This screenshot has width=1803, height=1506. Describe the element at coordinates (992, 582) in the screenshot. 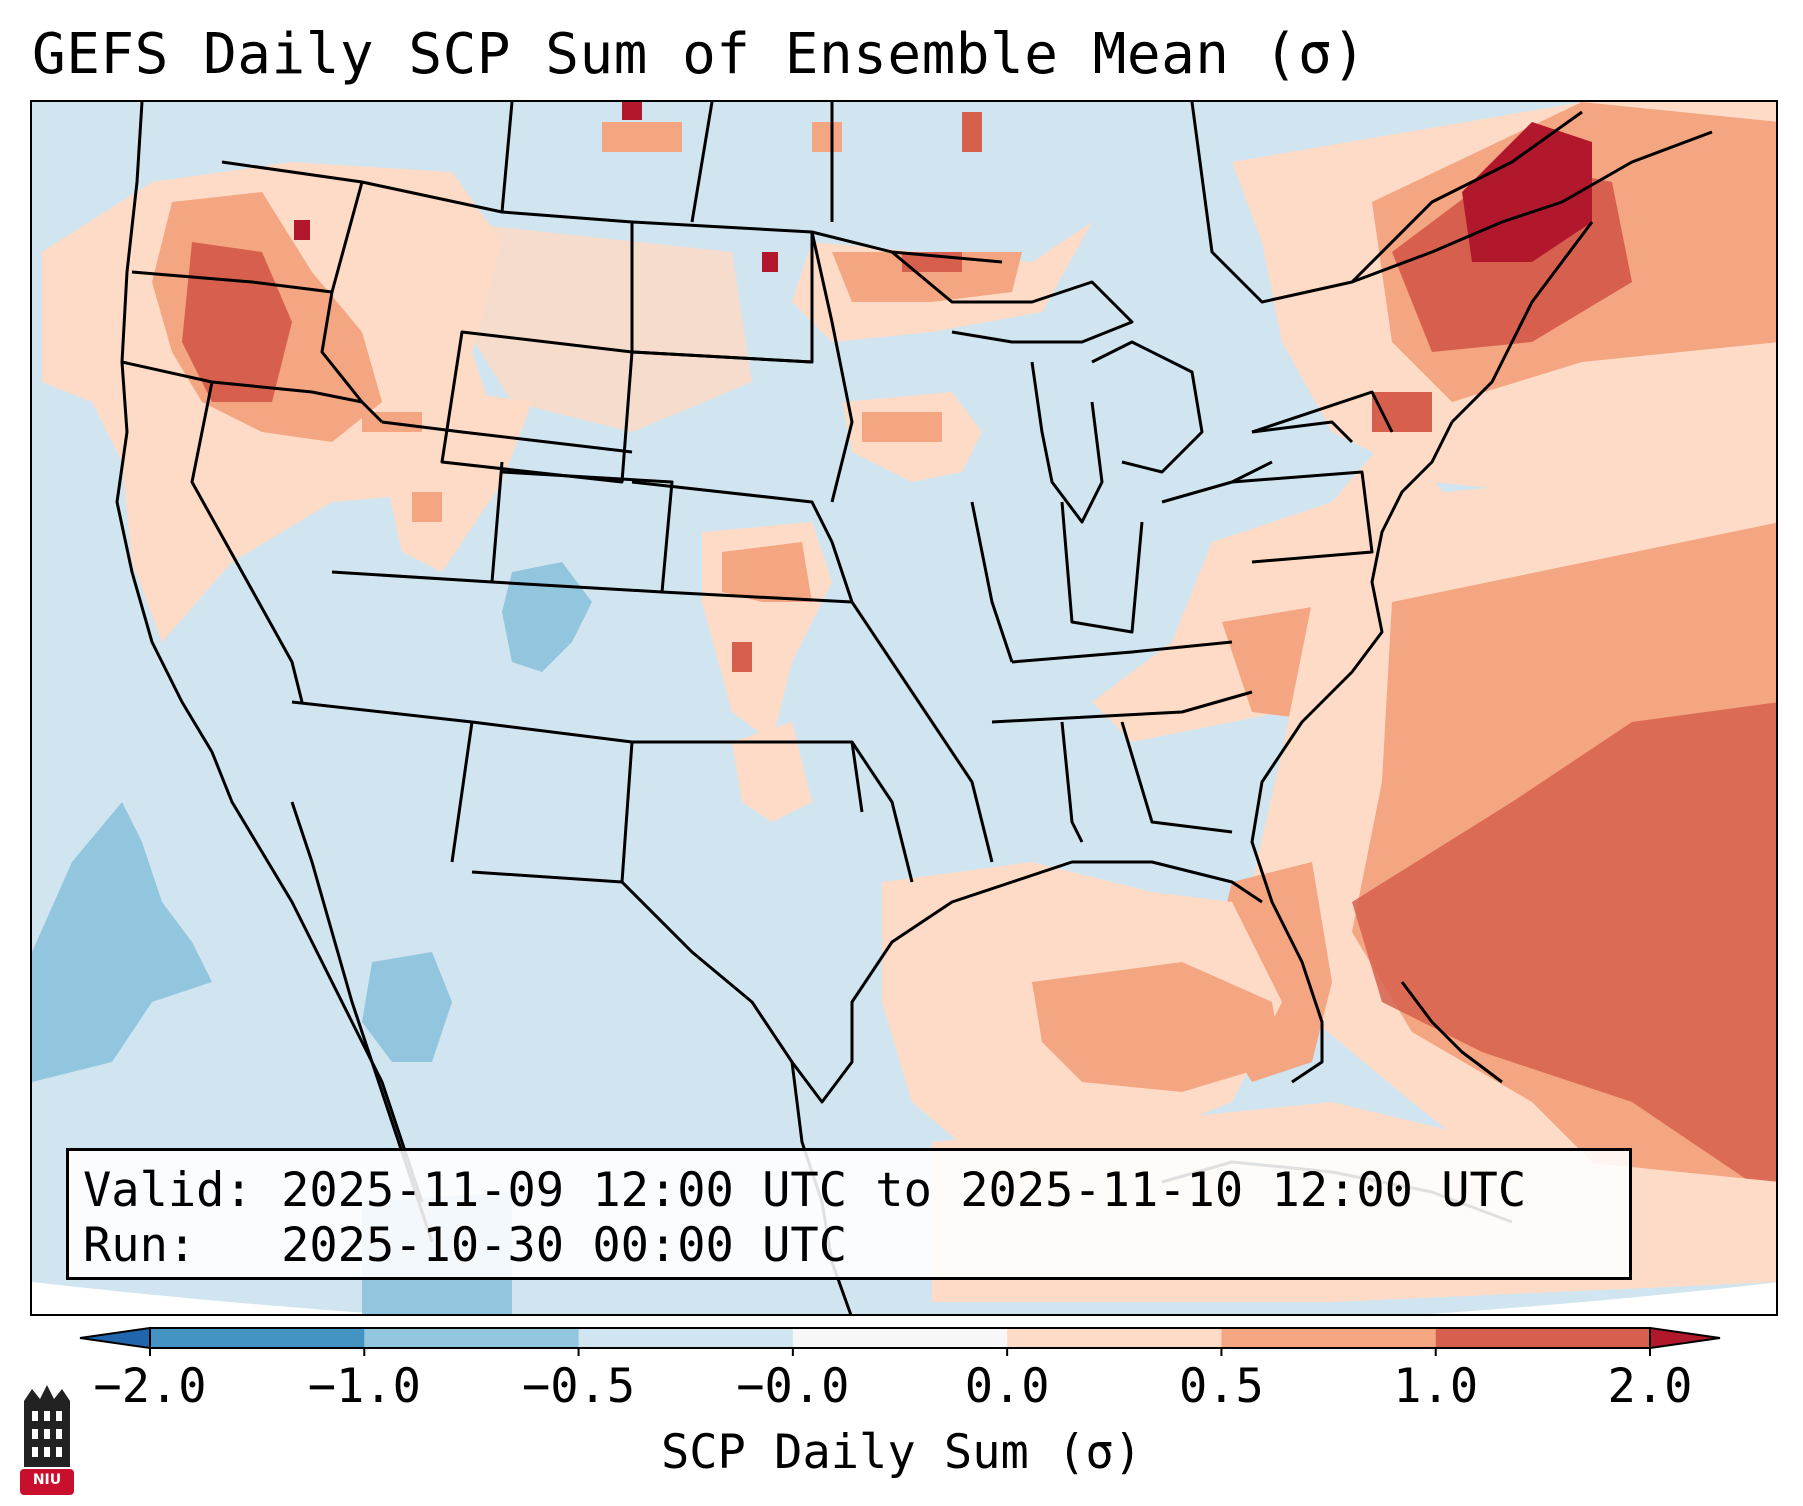

I see `border-illinois` at that location.